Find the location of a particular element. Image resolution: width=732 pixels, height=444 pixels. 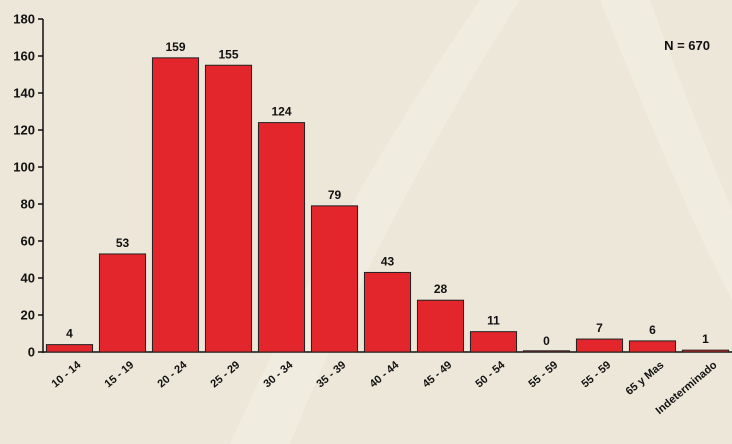

x-tick-label: 15 - 19 is located at coordinates (119, 374).